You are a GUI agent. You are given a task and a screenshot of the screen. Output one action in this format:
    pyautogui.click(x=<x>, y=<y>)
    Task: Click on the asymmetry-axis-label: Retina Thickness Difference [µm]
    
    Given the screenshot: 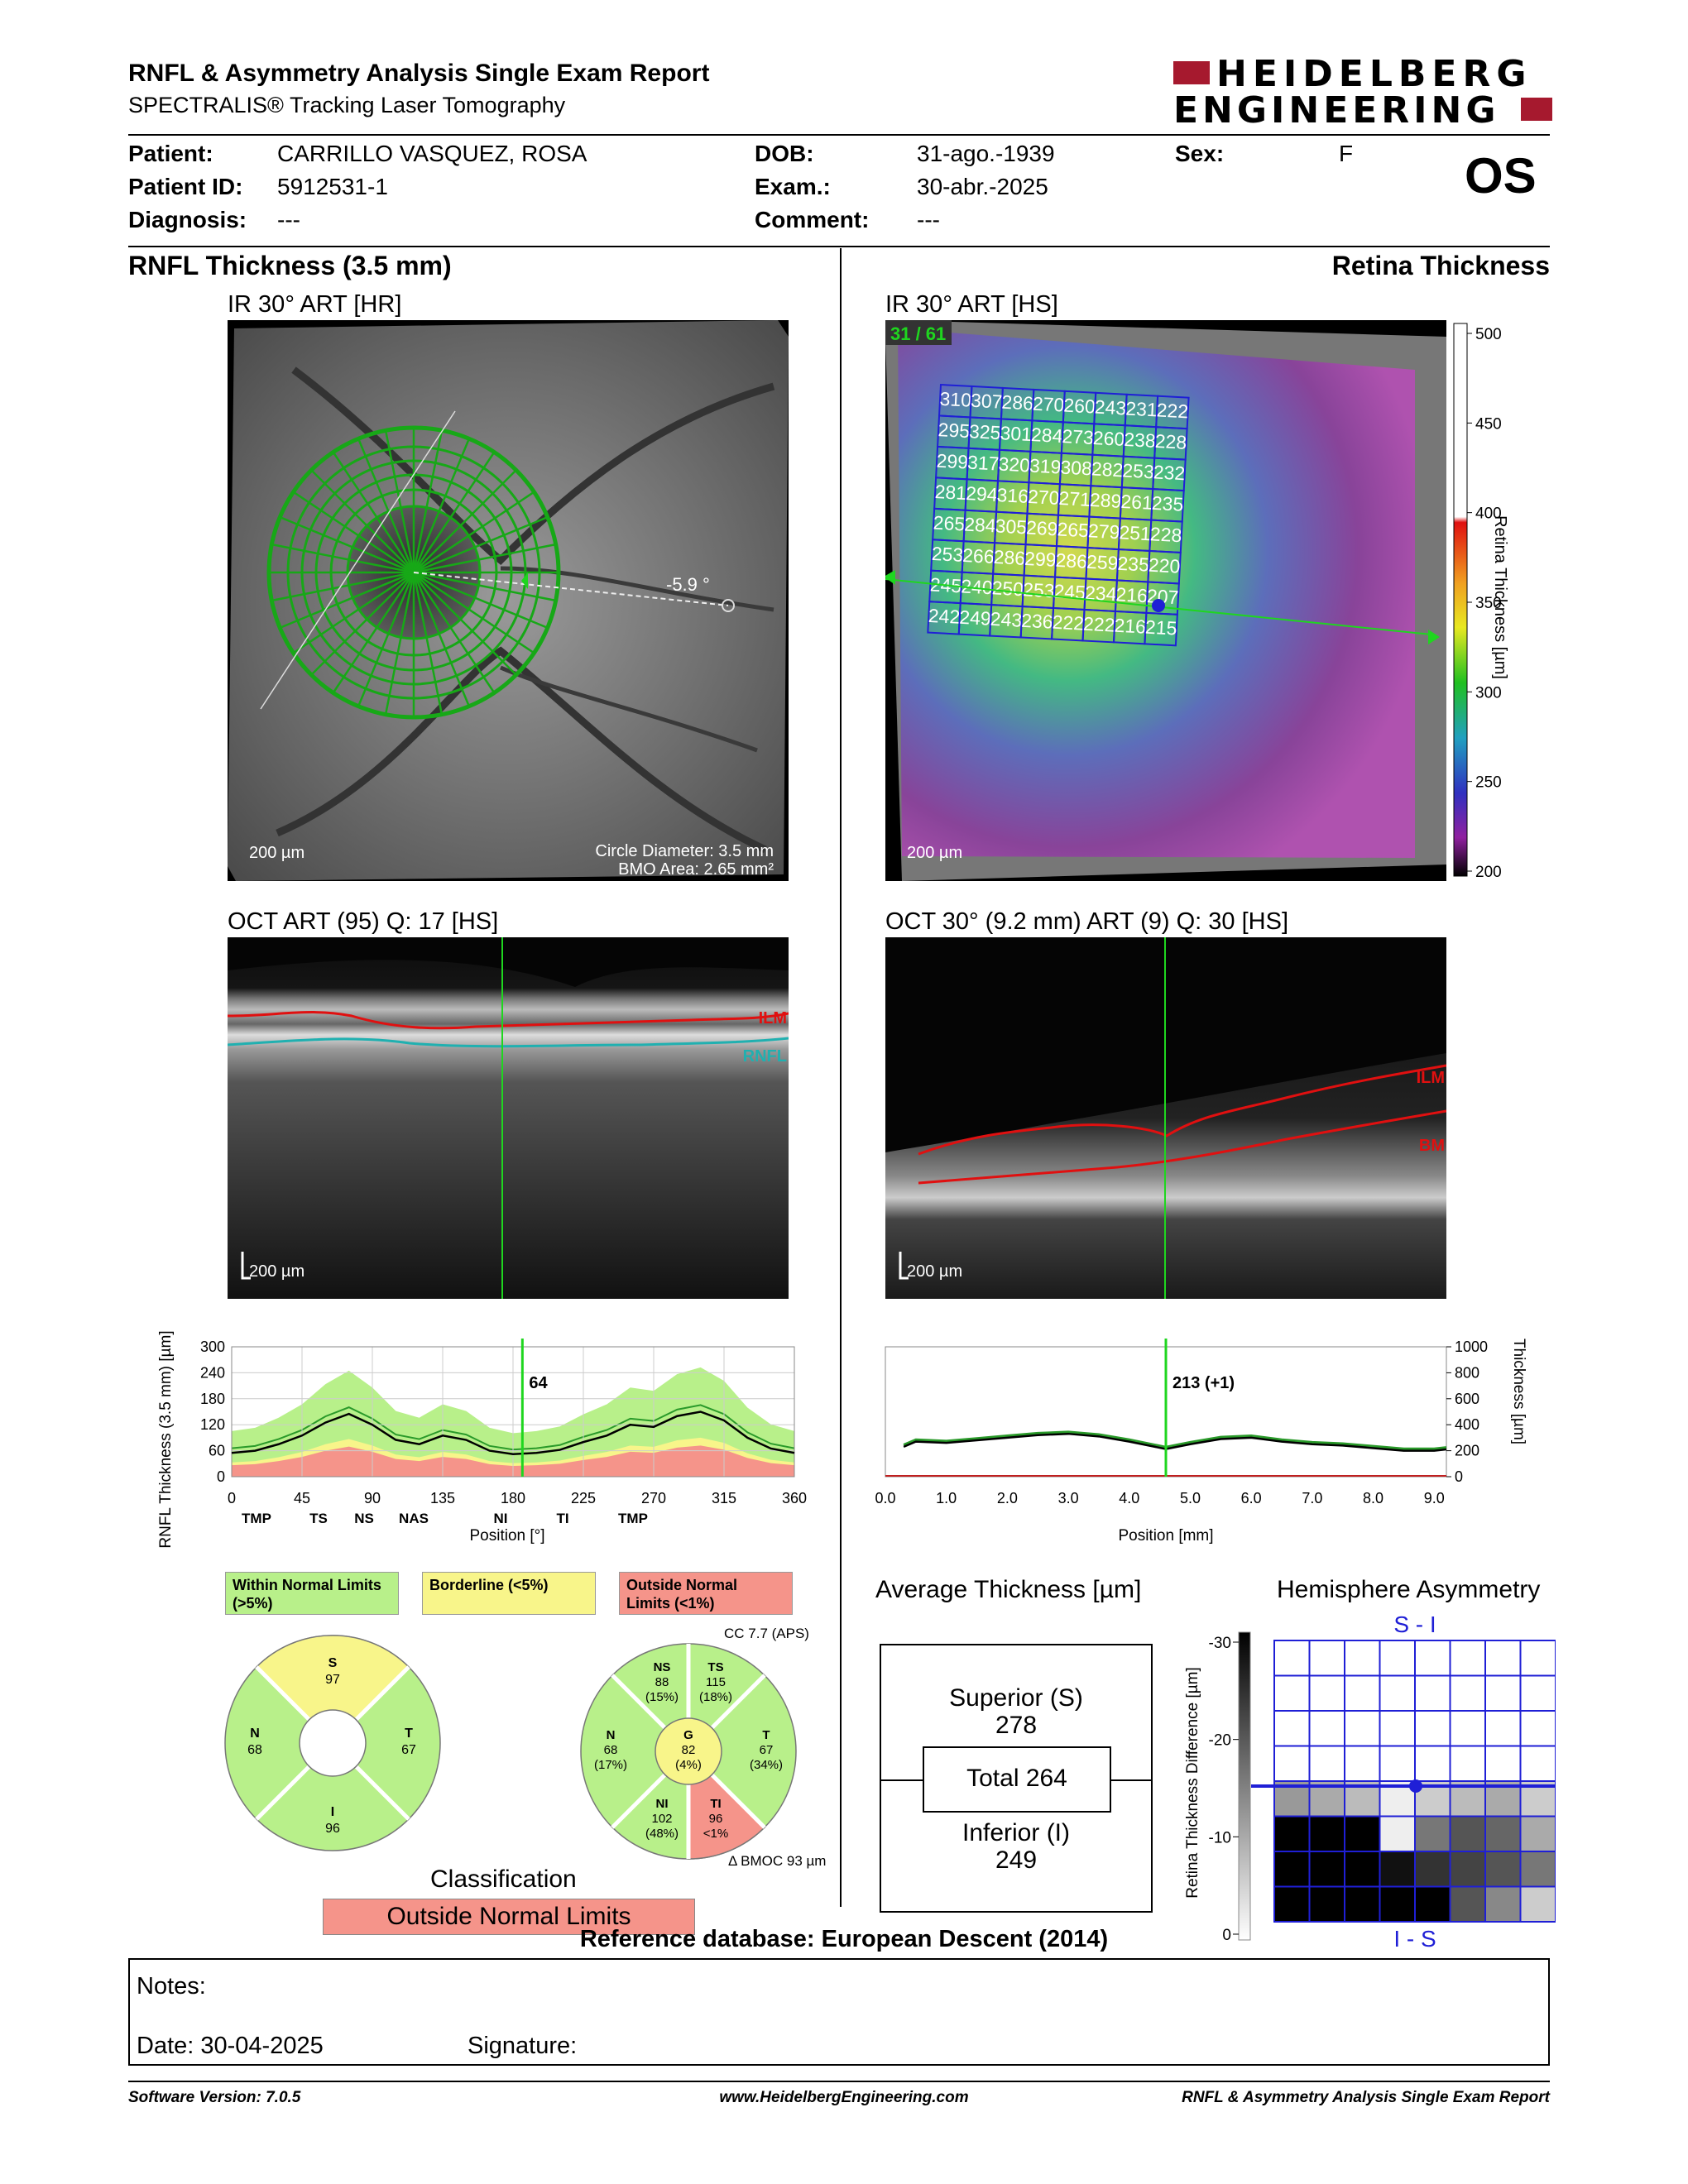 What is the action you would take?
    pyautogui.click(x=1192, y=1783)
    